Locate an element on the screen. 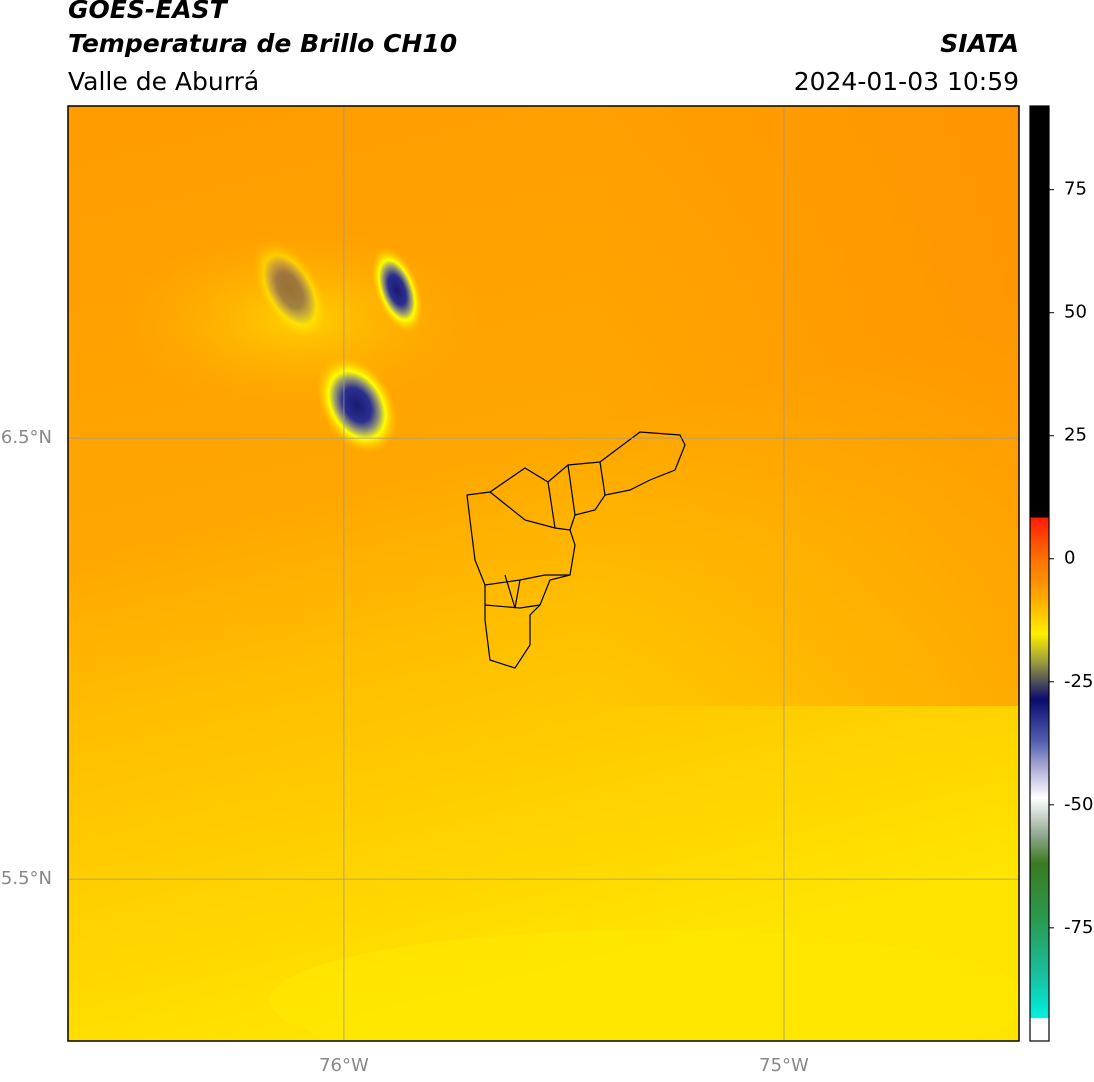  colorbar-tick-label: -75 is located at coordinates (1078, 927).